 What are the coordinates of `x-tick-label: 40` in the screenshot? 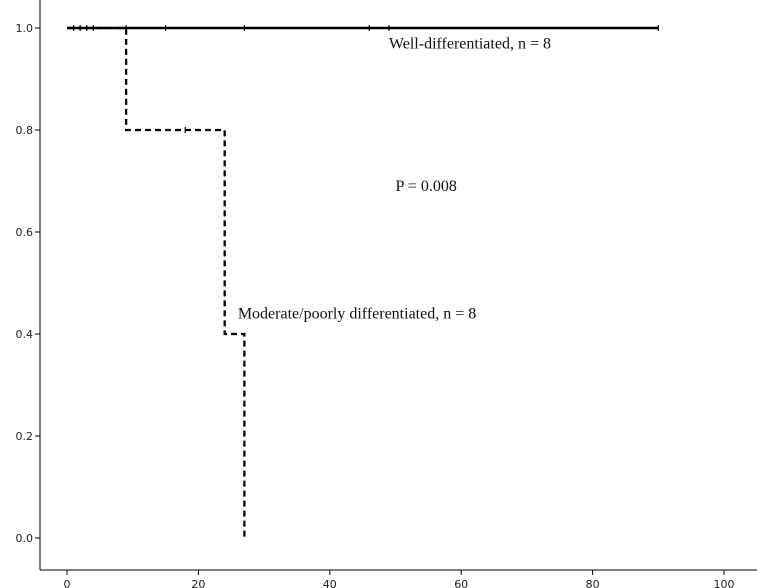 It's located at (330, 583).